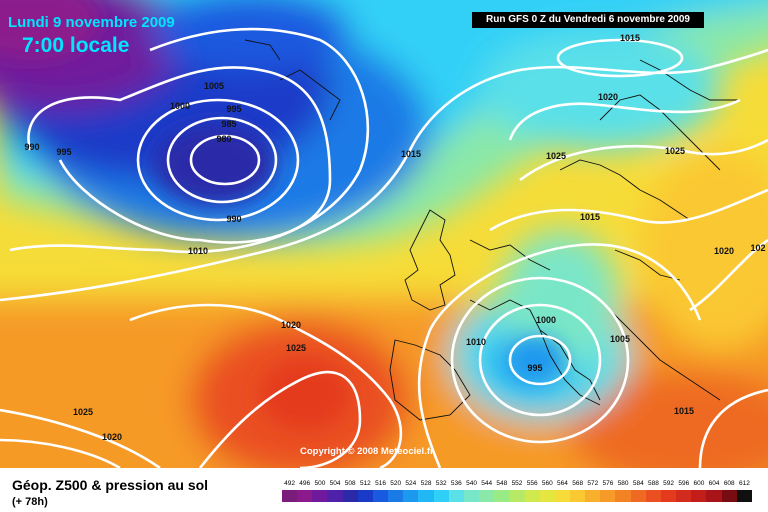  Describe the element at coordinates (502, 483) in the screenshot. I see `scale-value-label: 548` at that location.